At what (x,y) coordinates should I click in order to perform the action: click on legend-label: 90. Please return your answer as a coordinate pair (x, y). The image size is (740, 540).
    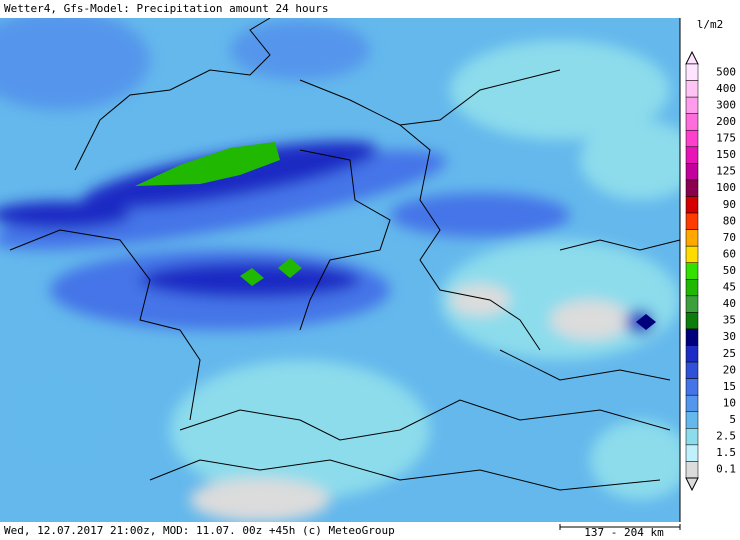
    Looking at the image, I should click on (729, 204).